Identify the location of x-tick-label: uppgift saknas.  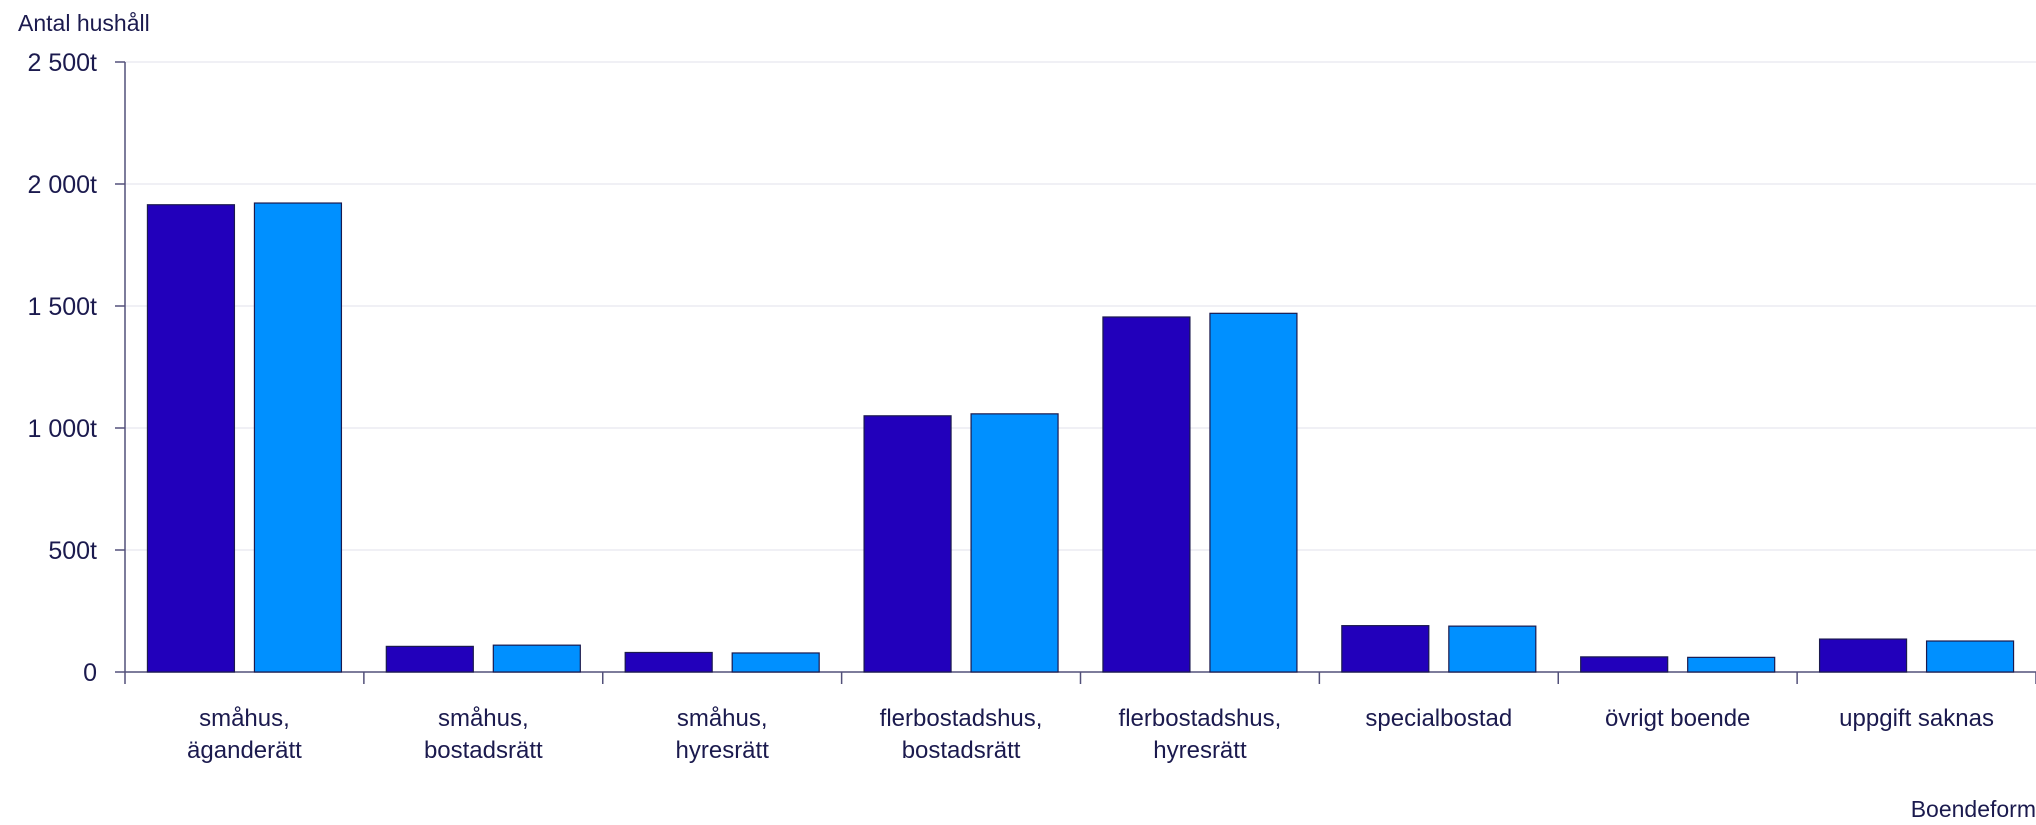
(1916, 718).